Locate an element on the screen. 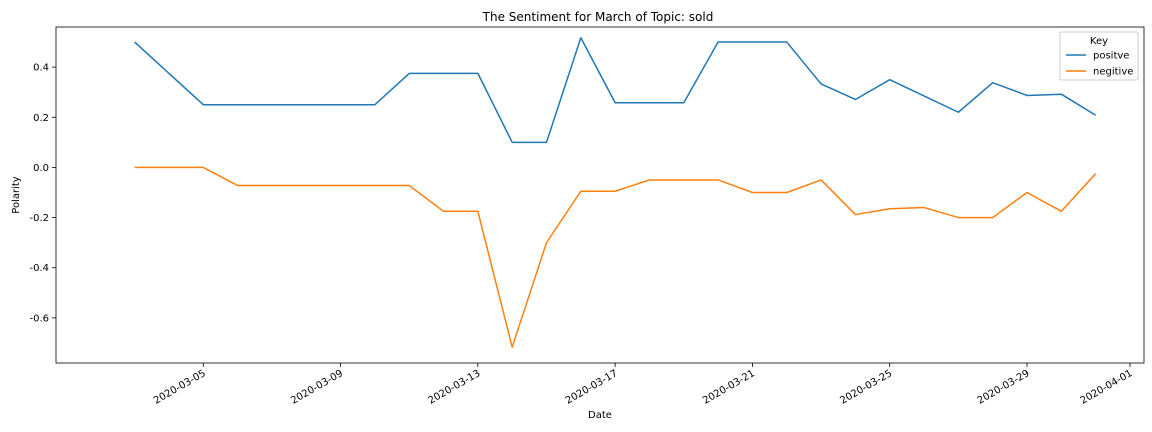  x-tick-label: 2020-03-29 is located at coordinates (1004, 387).